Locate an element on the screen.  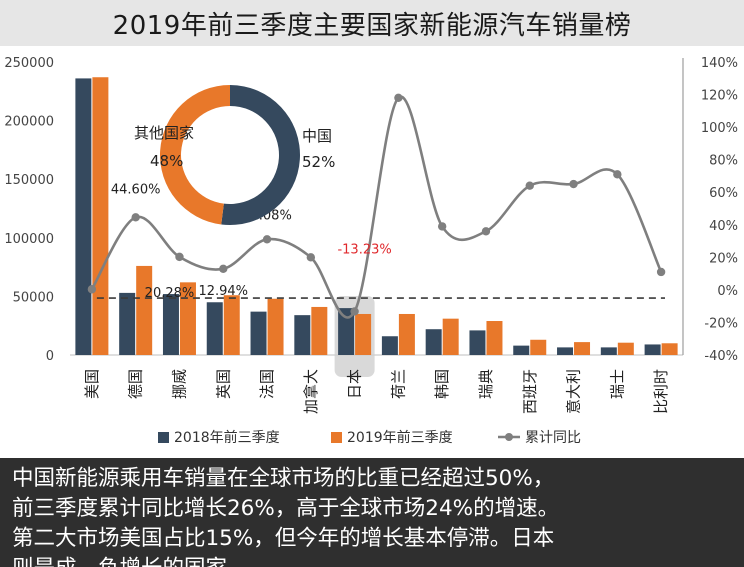
chart-title: 2019年前三季度主要国家新能源汽车销量榜 is located at coordinates (372, 25).